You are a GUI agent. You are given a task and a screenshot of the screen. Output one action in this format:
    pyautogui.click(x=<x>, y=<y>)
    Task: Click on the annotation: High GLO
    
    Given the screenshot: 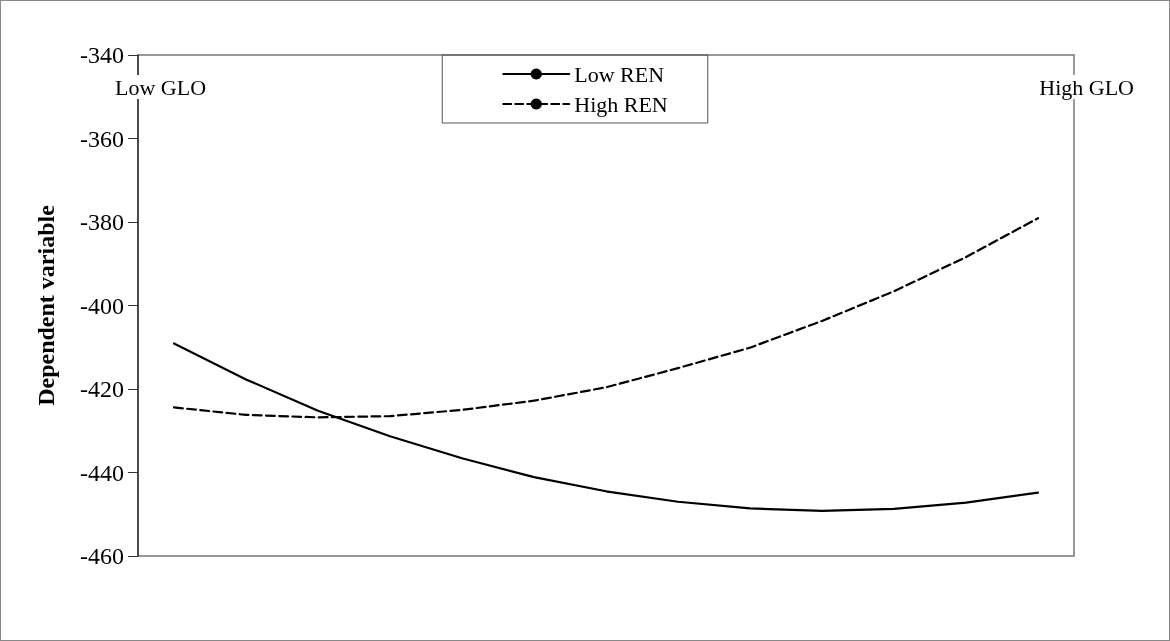 What is the action you would take?
    pyautogui.click(x=1086, y=87)
    